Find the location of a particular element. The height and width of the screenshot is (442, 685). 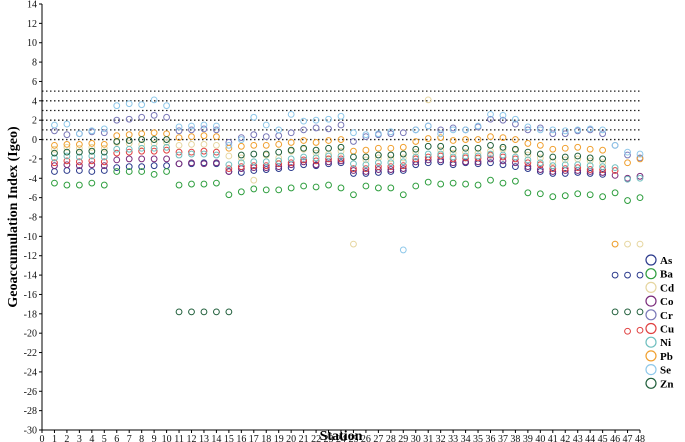

legend-marker is located at coordinates (651, 260).